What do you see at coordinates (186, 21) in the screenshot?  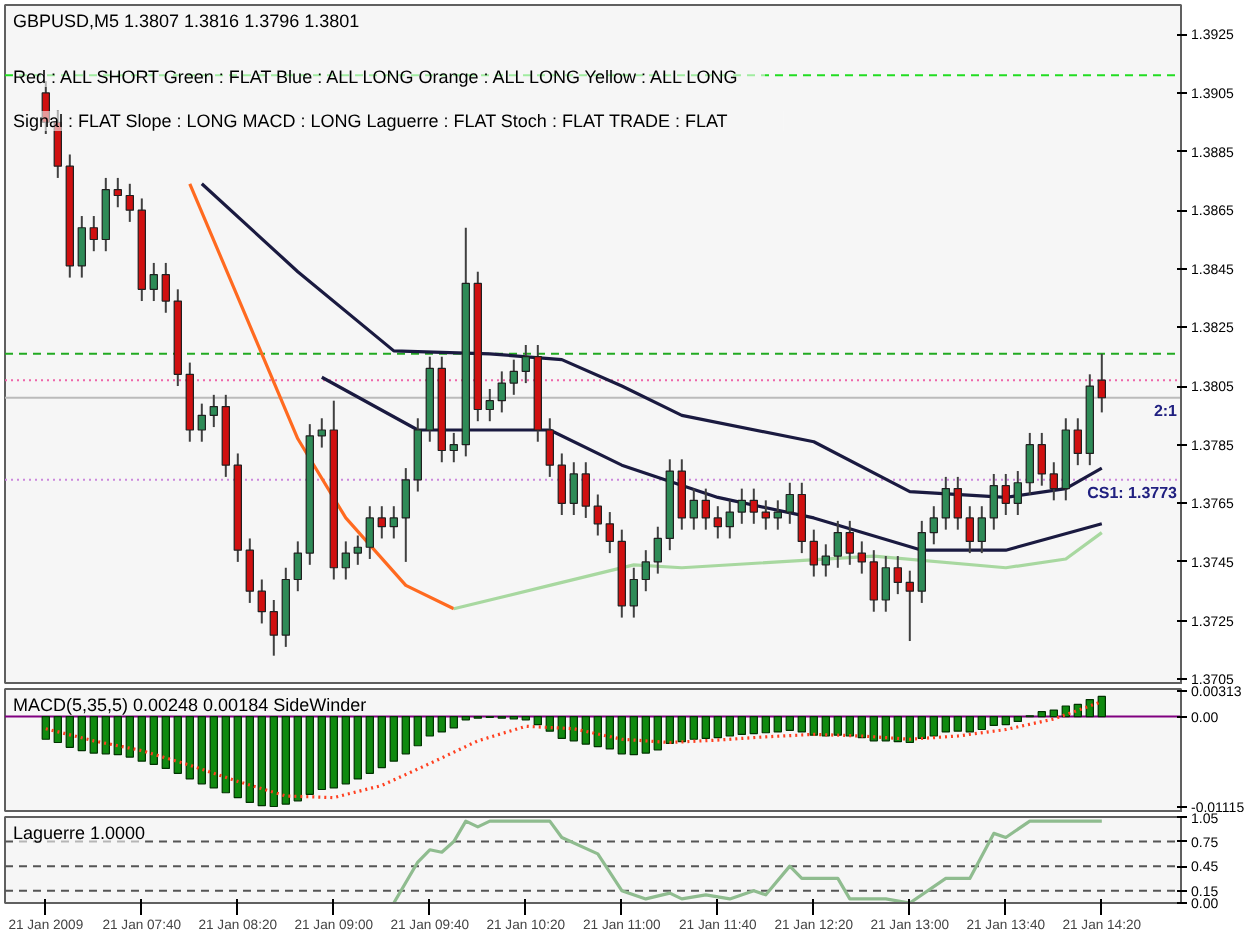 I see `chart-title: GBPUSD,M5 1.3807 1.3816 1.3796 1.3801` at bounding box center [186, 21].